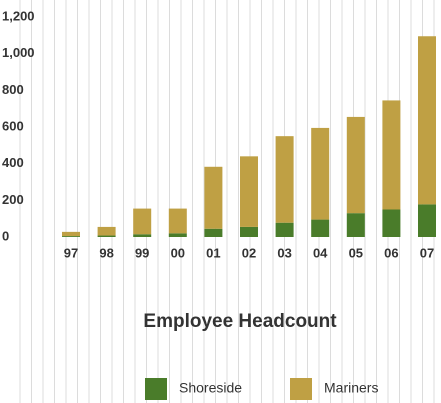 This screenshot has width=441, height=403. Describe the element at coordinates (351, 388) in the screenshot. I see `legend-label: Mariners` at that location.